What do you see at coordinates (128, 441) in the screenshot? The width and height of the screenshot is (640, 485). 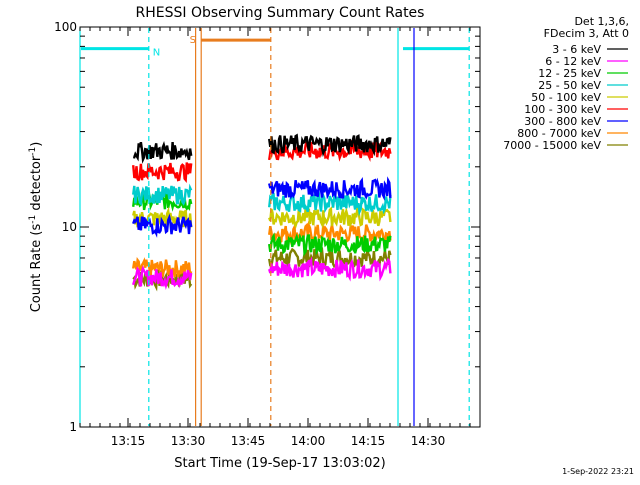 I see `x-tick-label: 13:15` at bounding box center [128, 441].